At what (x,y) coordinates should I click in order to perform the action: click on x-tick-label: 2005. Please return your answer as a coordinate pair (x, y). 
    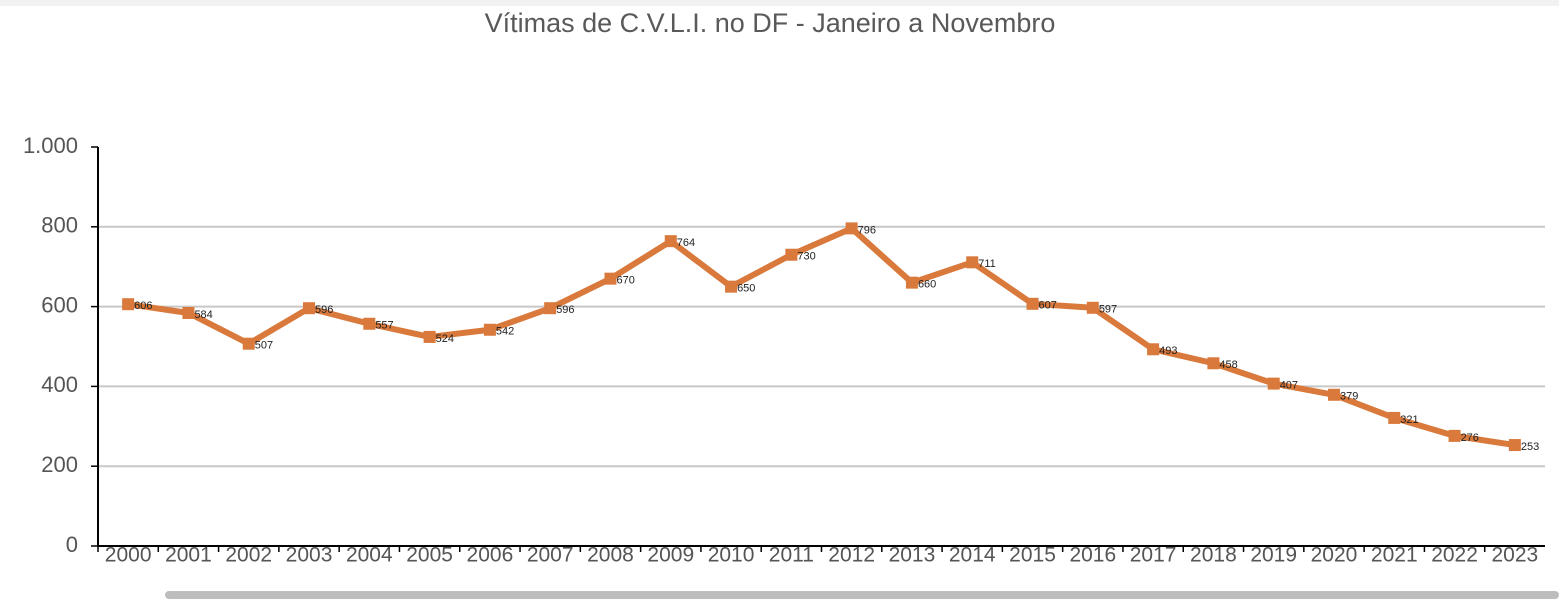
    Looking at the image, I should click on (429, 555).